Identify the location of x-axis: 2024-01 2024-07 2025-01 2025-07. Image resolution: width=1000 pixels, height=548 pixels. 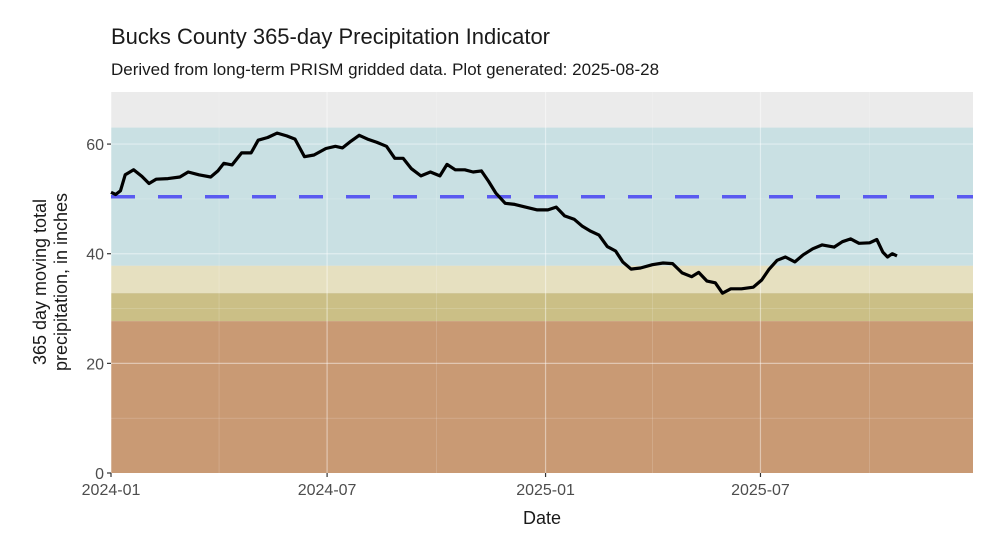
(436, 486).